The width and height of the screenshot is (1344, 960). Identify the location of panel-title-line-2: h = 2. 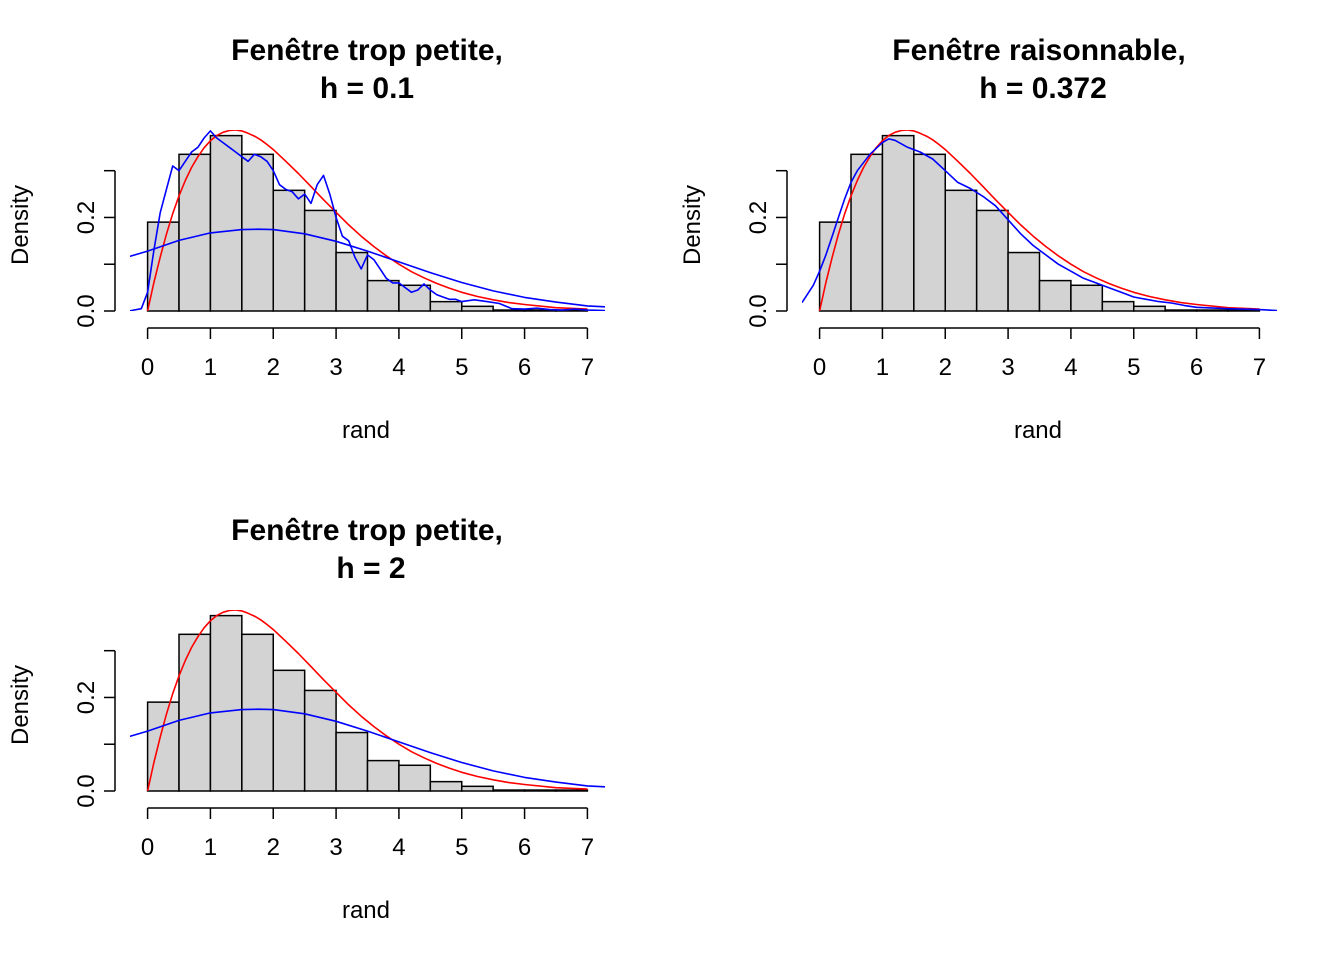
(370, 568).